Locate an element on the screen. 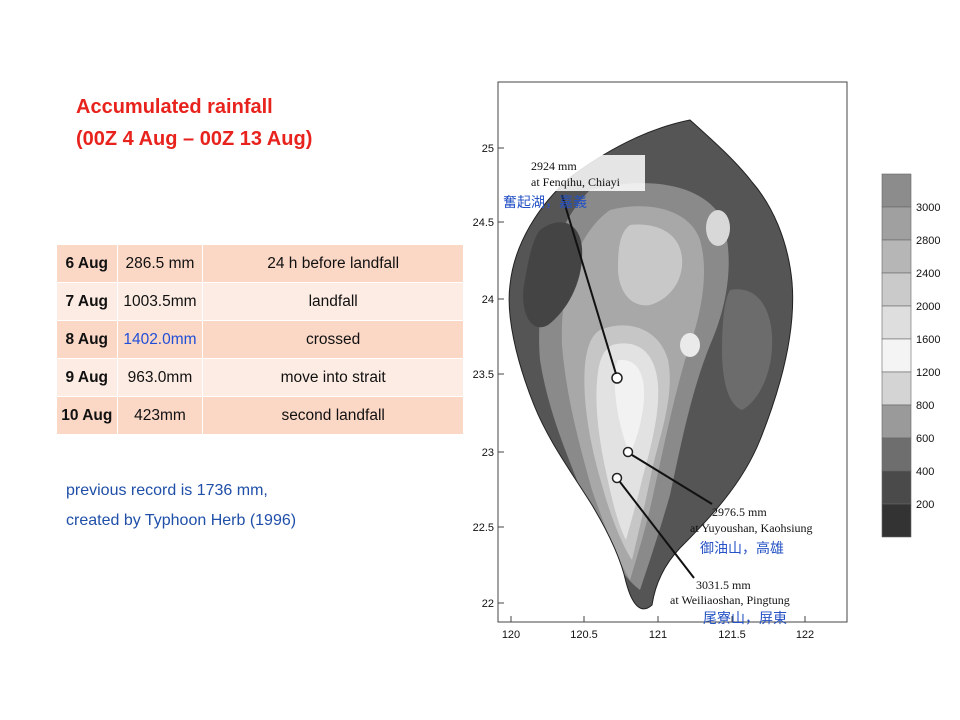  note-cell: second landfall is located at coordinates (333, 415).